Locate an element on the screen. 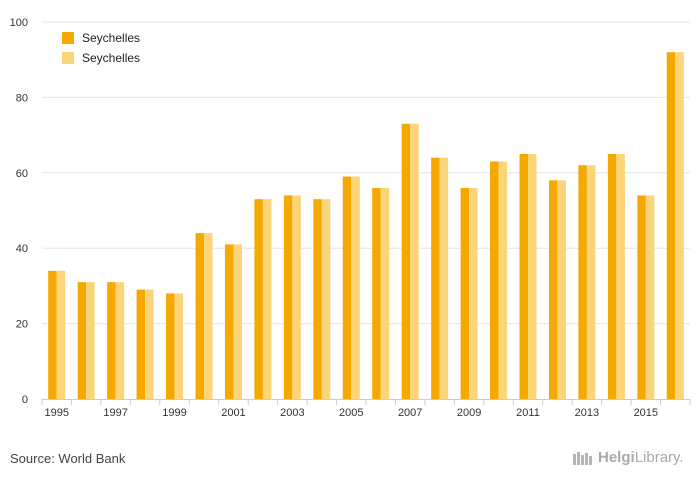 This screenshot has width=700, height=483. library-logo-icon is located at coordinates (582, 458).